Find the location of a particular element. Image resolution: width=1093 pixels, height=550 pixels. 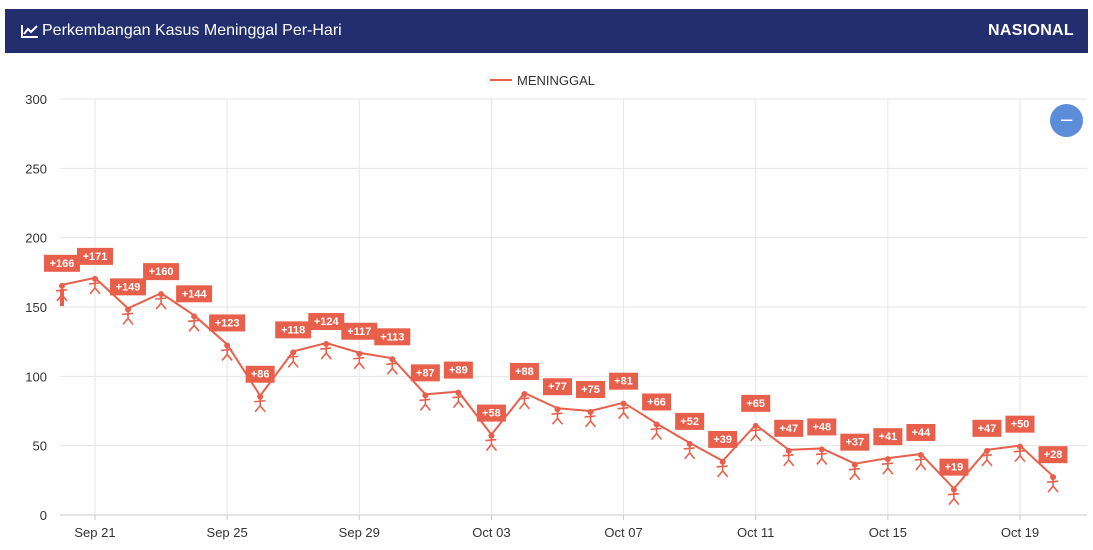

y-tick-label: 150 is located at coordinates (36, 307).